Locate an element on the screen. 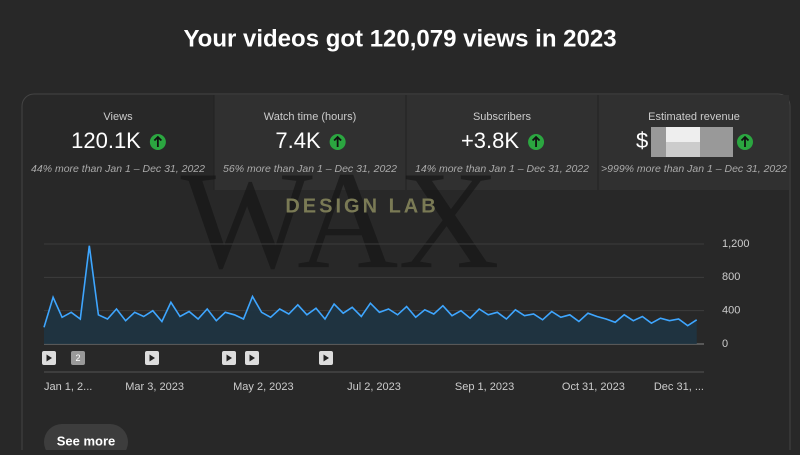  line is located at coordinates (370, 286).